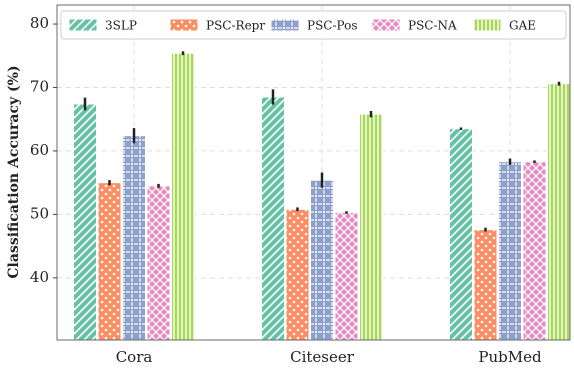  What do you see at coordinates (39, 86) in the screenshot?
I see `y-tick-label: 70` at bounding box center [39, 86].